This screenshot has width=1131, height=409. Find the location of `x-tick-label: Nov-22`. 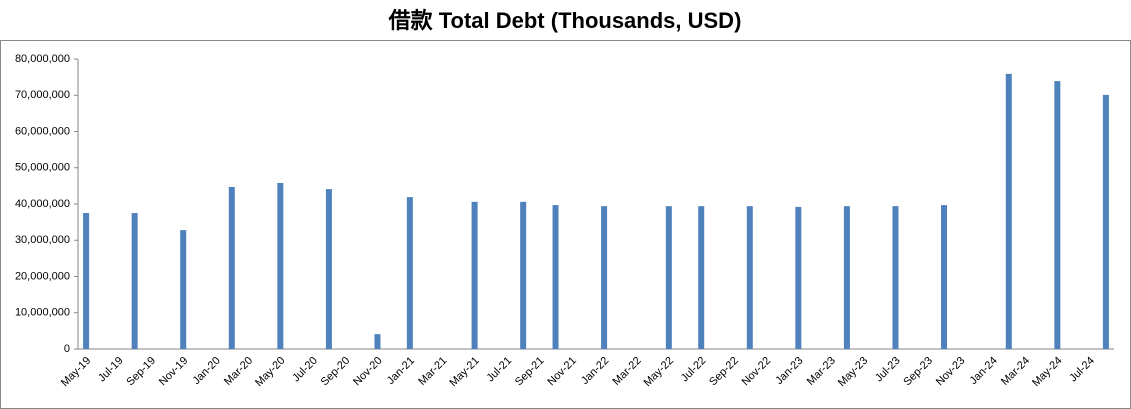

x-tick-label: Nov-22 is located at coordinates (757, 372).